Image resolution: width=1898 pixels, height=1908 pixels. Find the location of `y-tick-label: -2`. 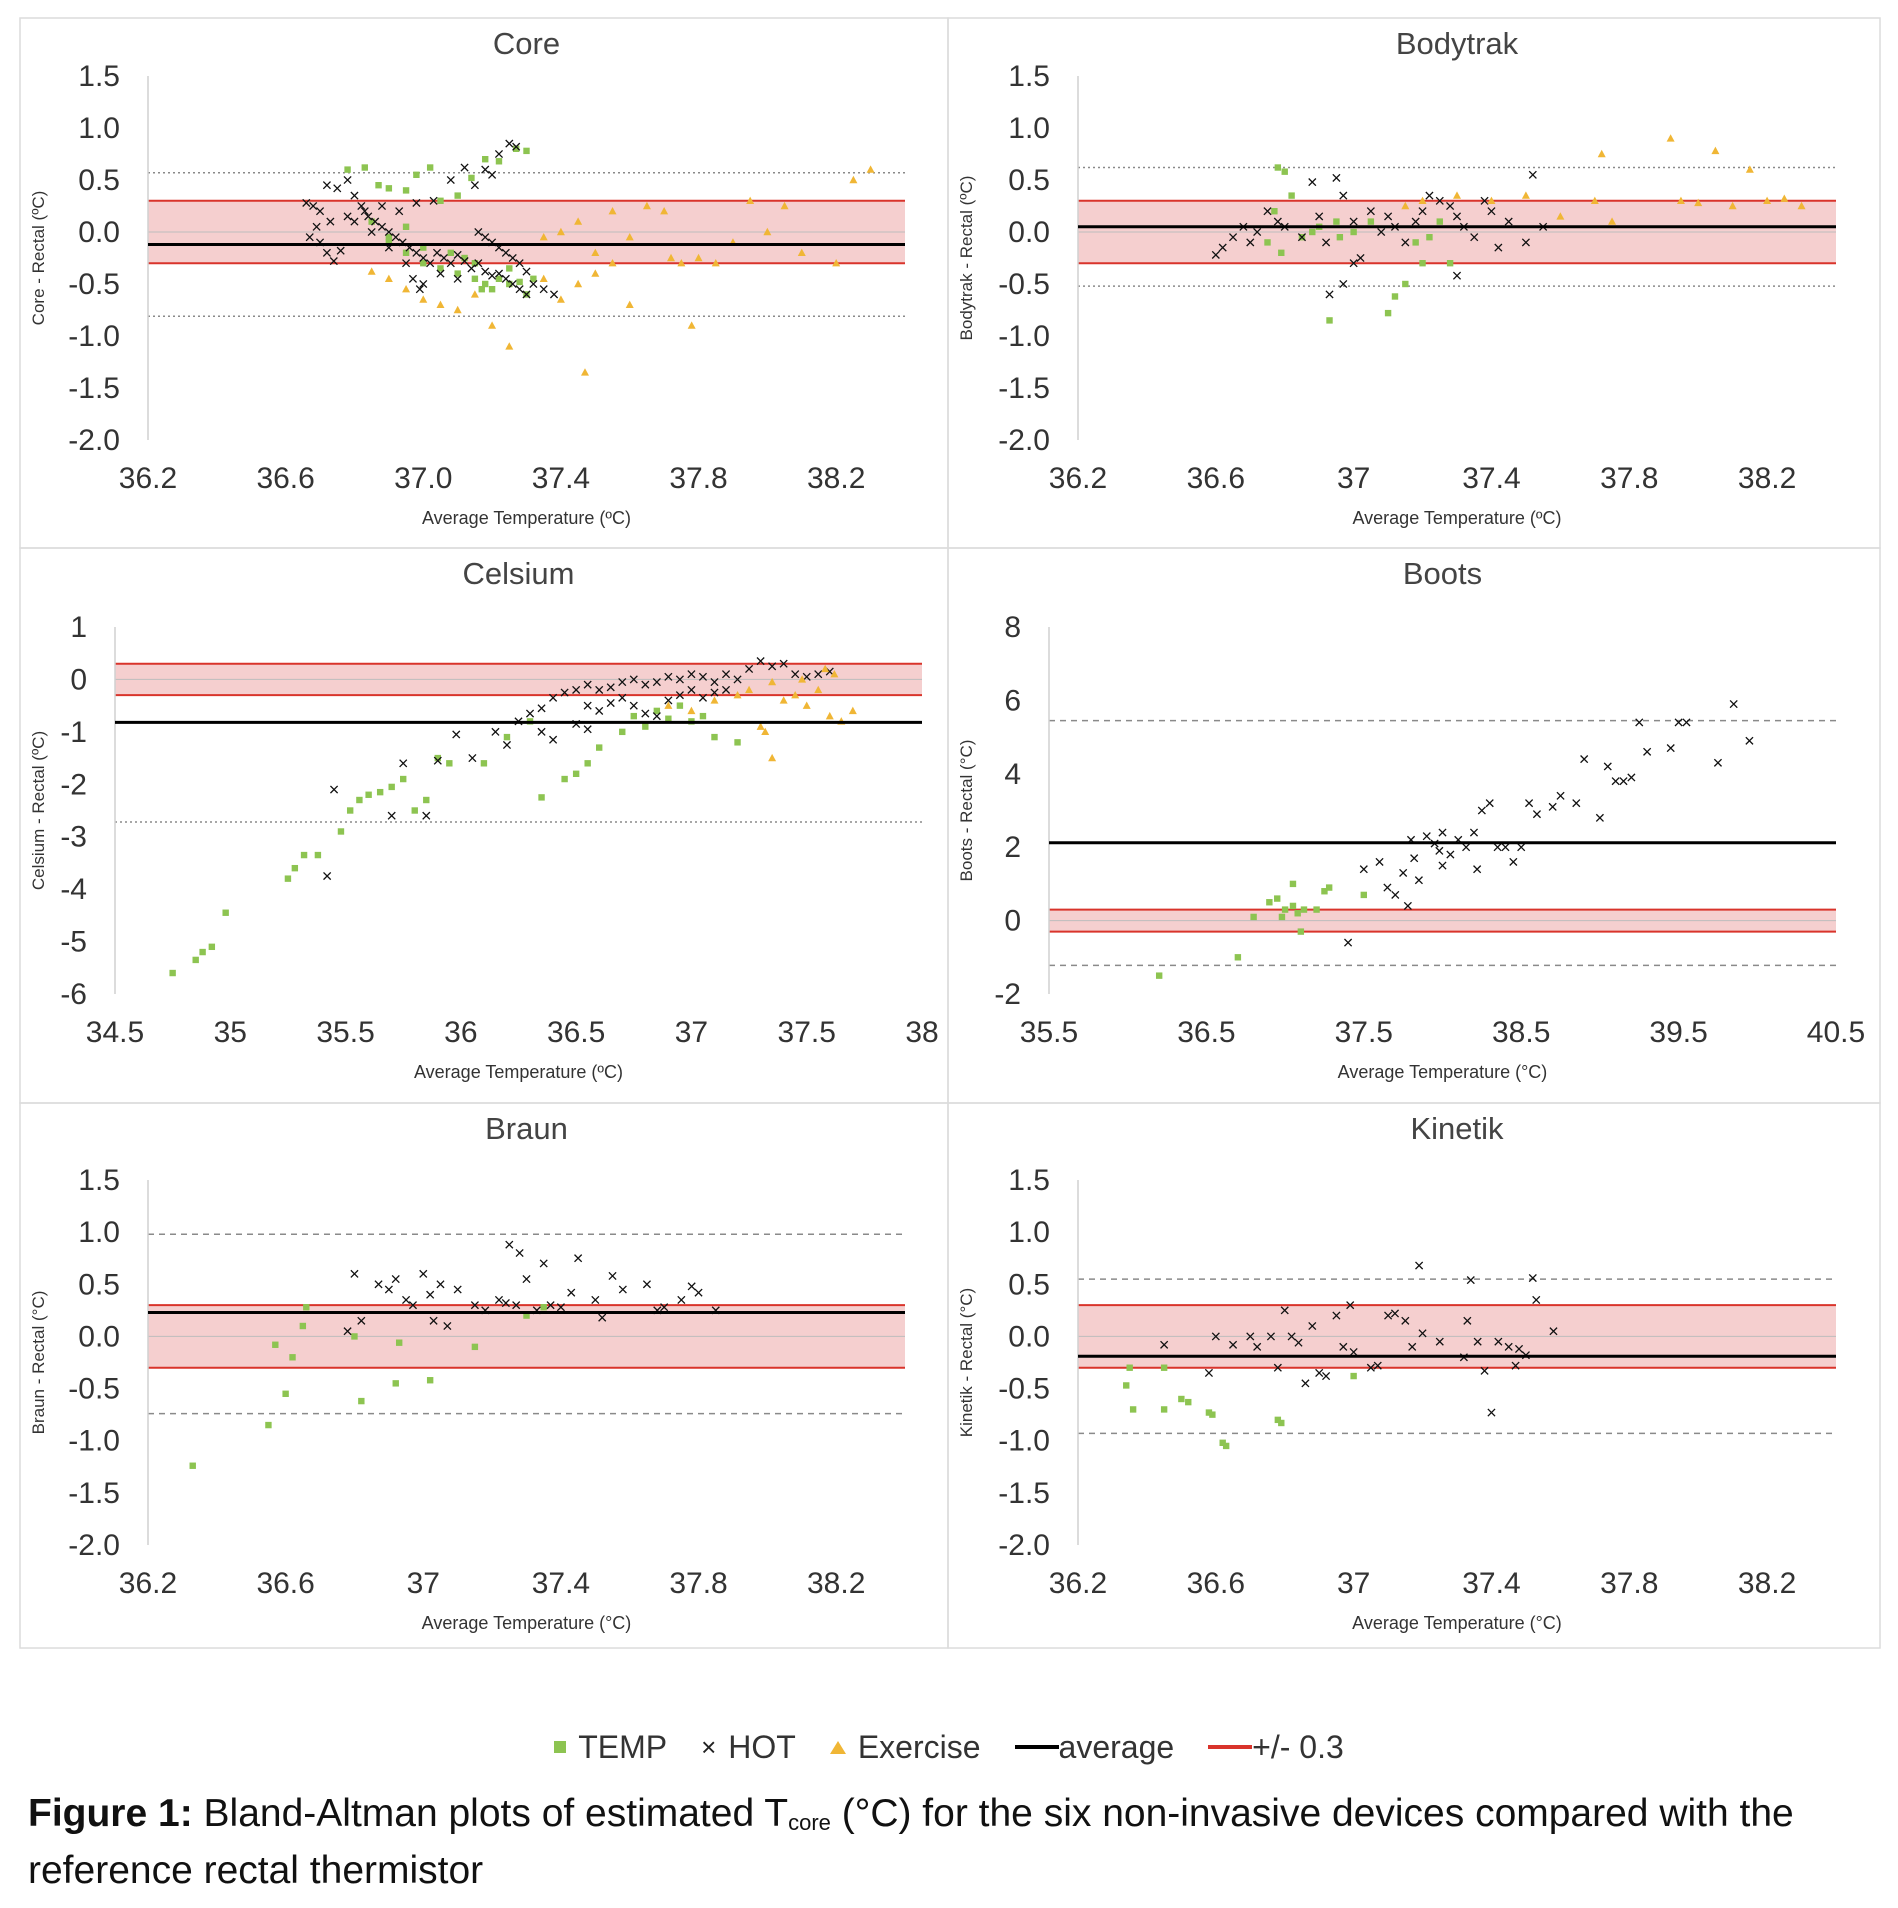

y-tick-label: -2 is located at coordinates (73, 784).